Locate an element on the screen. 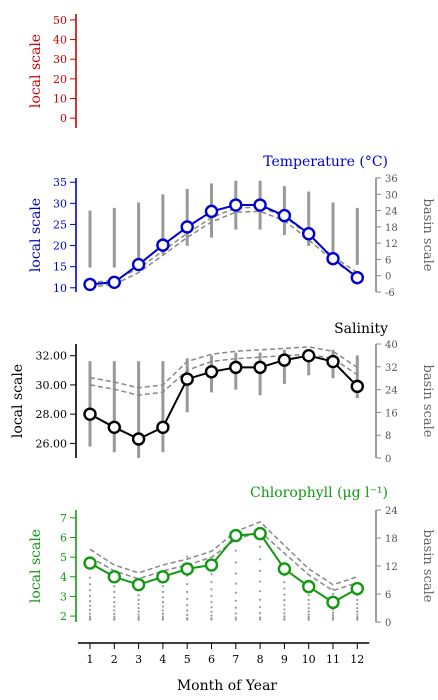  left-tick-label: 10 is located at coordinates (60, 99).